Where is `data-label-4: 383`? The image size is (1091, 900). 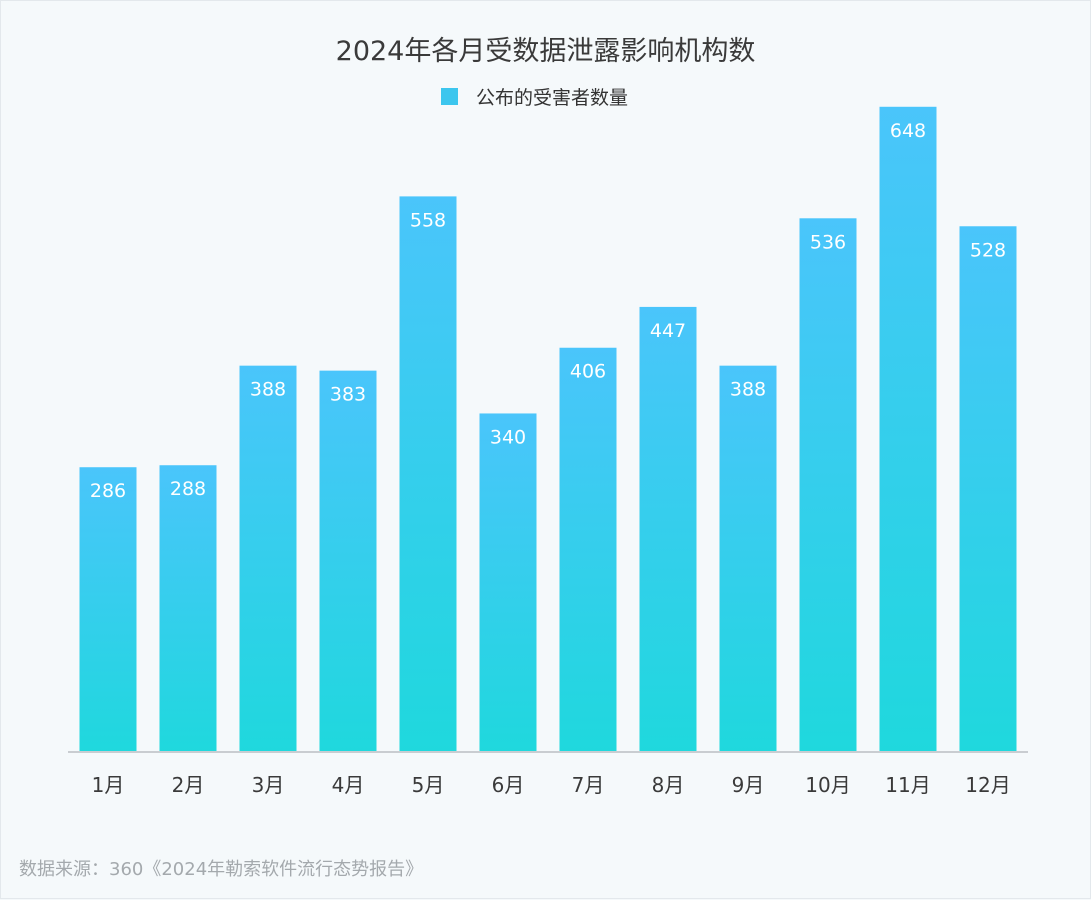
data-label-4: 383 is located at coordinates (348, 395).